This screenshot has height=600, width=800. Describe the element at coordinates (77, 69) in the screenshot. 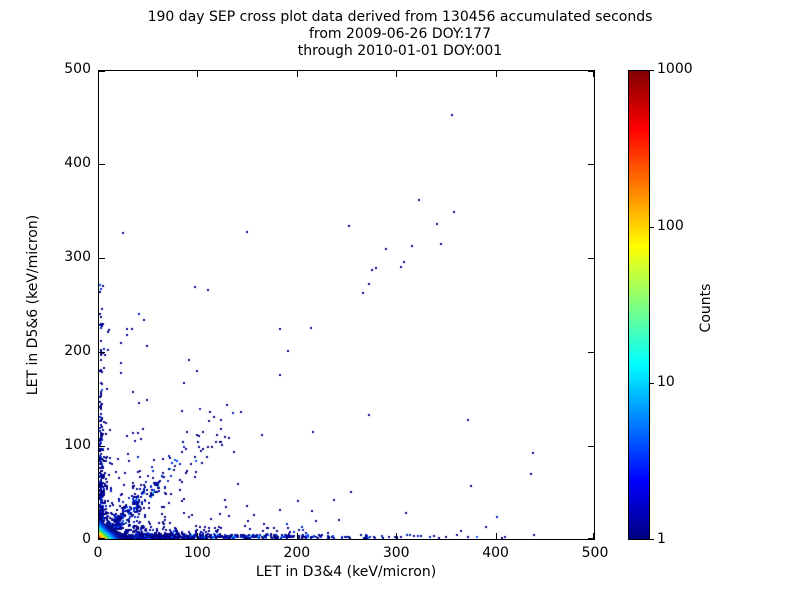

I see `y-tick-label: 500` at that location.